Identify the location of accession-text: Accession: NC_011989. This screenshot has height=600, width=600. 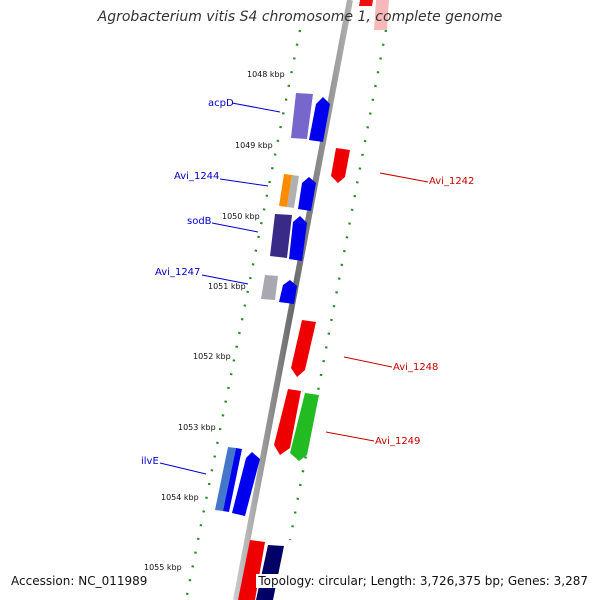
(79, 581).